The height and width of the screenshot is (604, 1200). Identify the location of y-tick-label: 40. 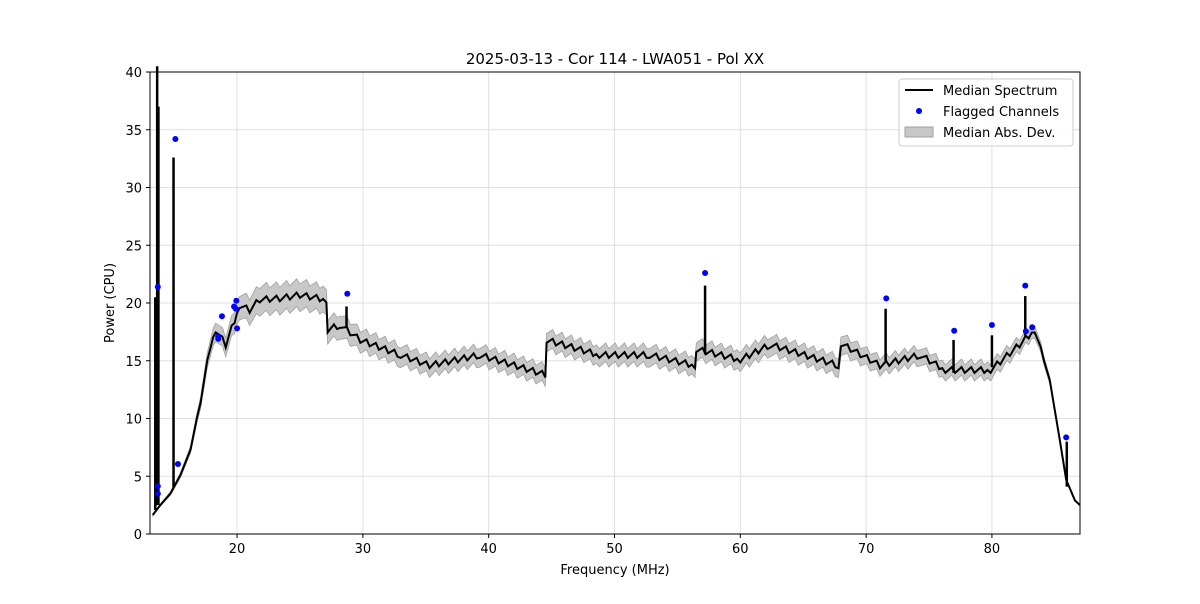
(133, 73).